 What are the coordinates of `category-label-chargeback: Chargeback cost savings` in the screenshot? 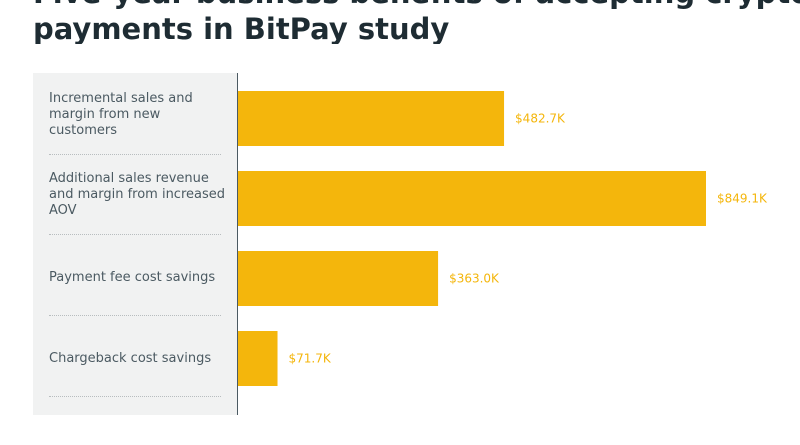 It's located at (137, 359).